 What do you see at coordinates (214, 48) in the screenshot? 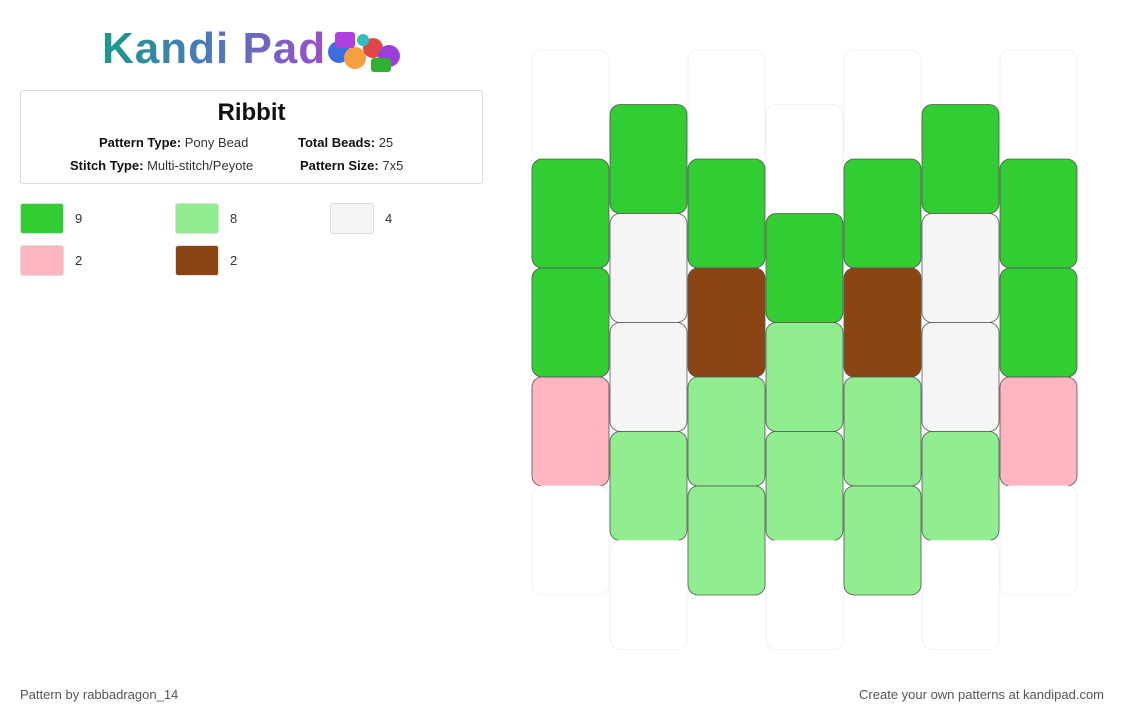
I see `logo: Kandi Pad` at bounding box center [214, 48].